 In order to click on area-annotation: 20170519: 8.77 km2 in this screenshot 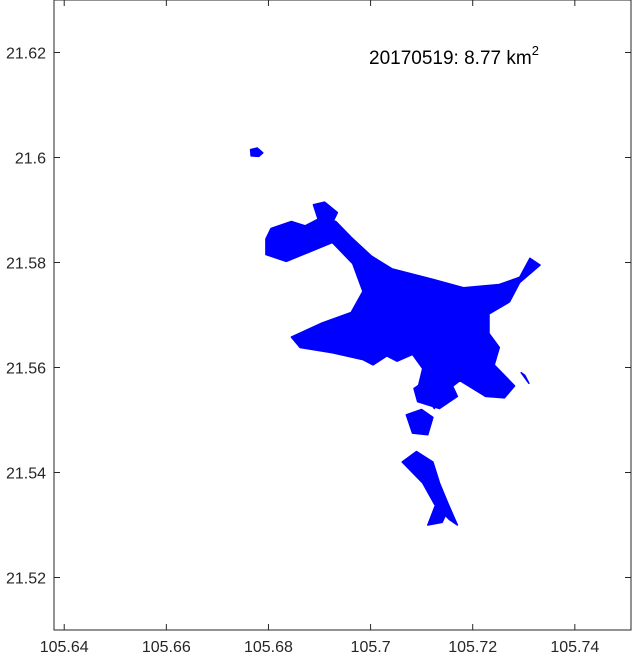, I will do `click(454, 56)`.